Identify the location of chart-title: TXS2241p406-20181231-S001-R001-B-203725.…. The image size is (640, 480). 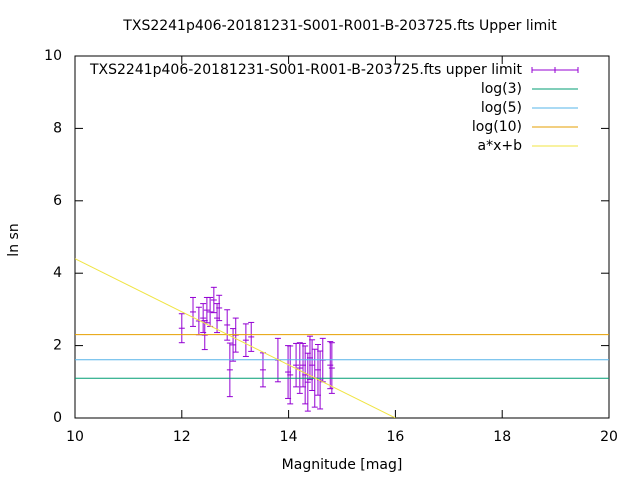
(339, 26).